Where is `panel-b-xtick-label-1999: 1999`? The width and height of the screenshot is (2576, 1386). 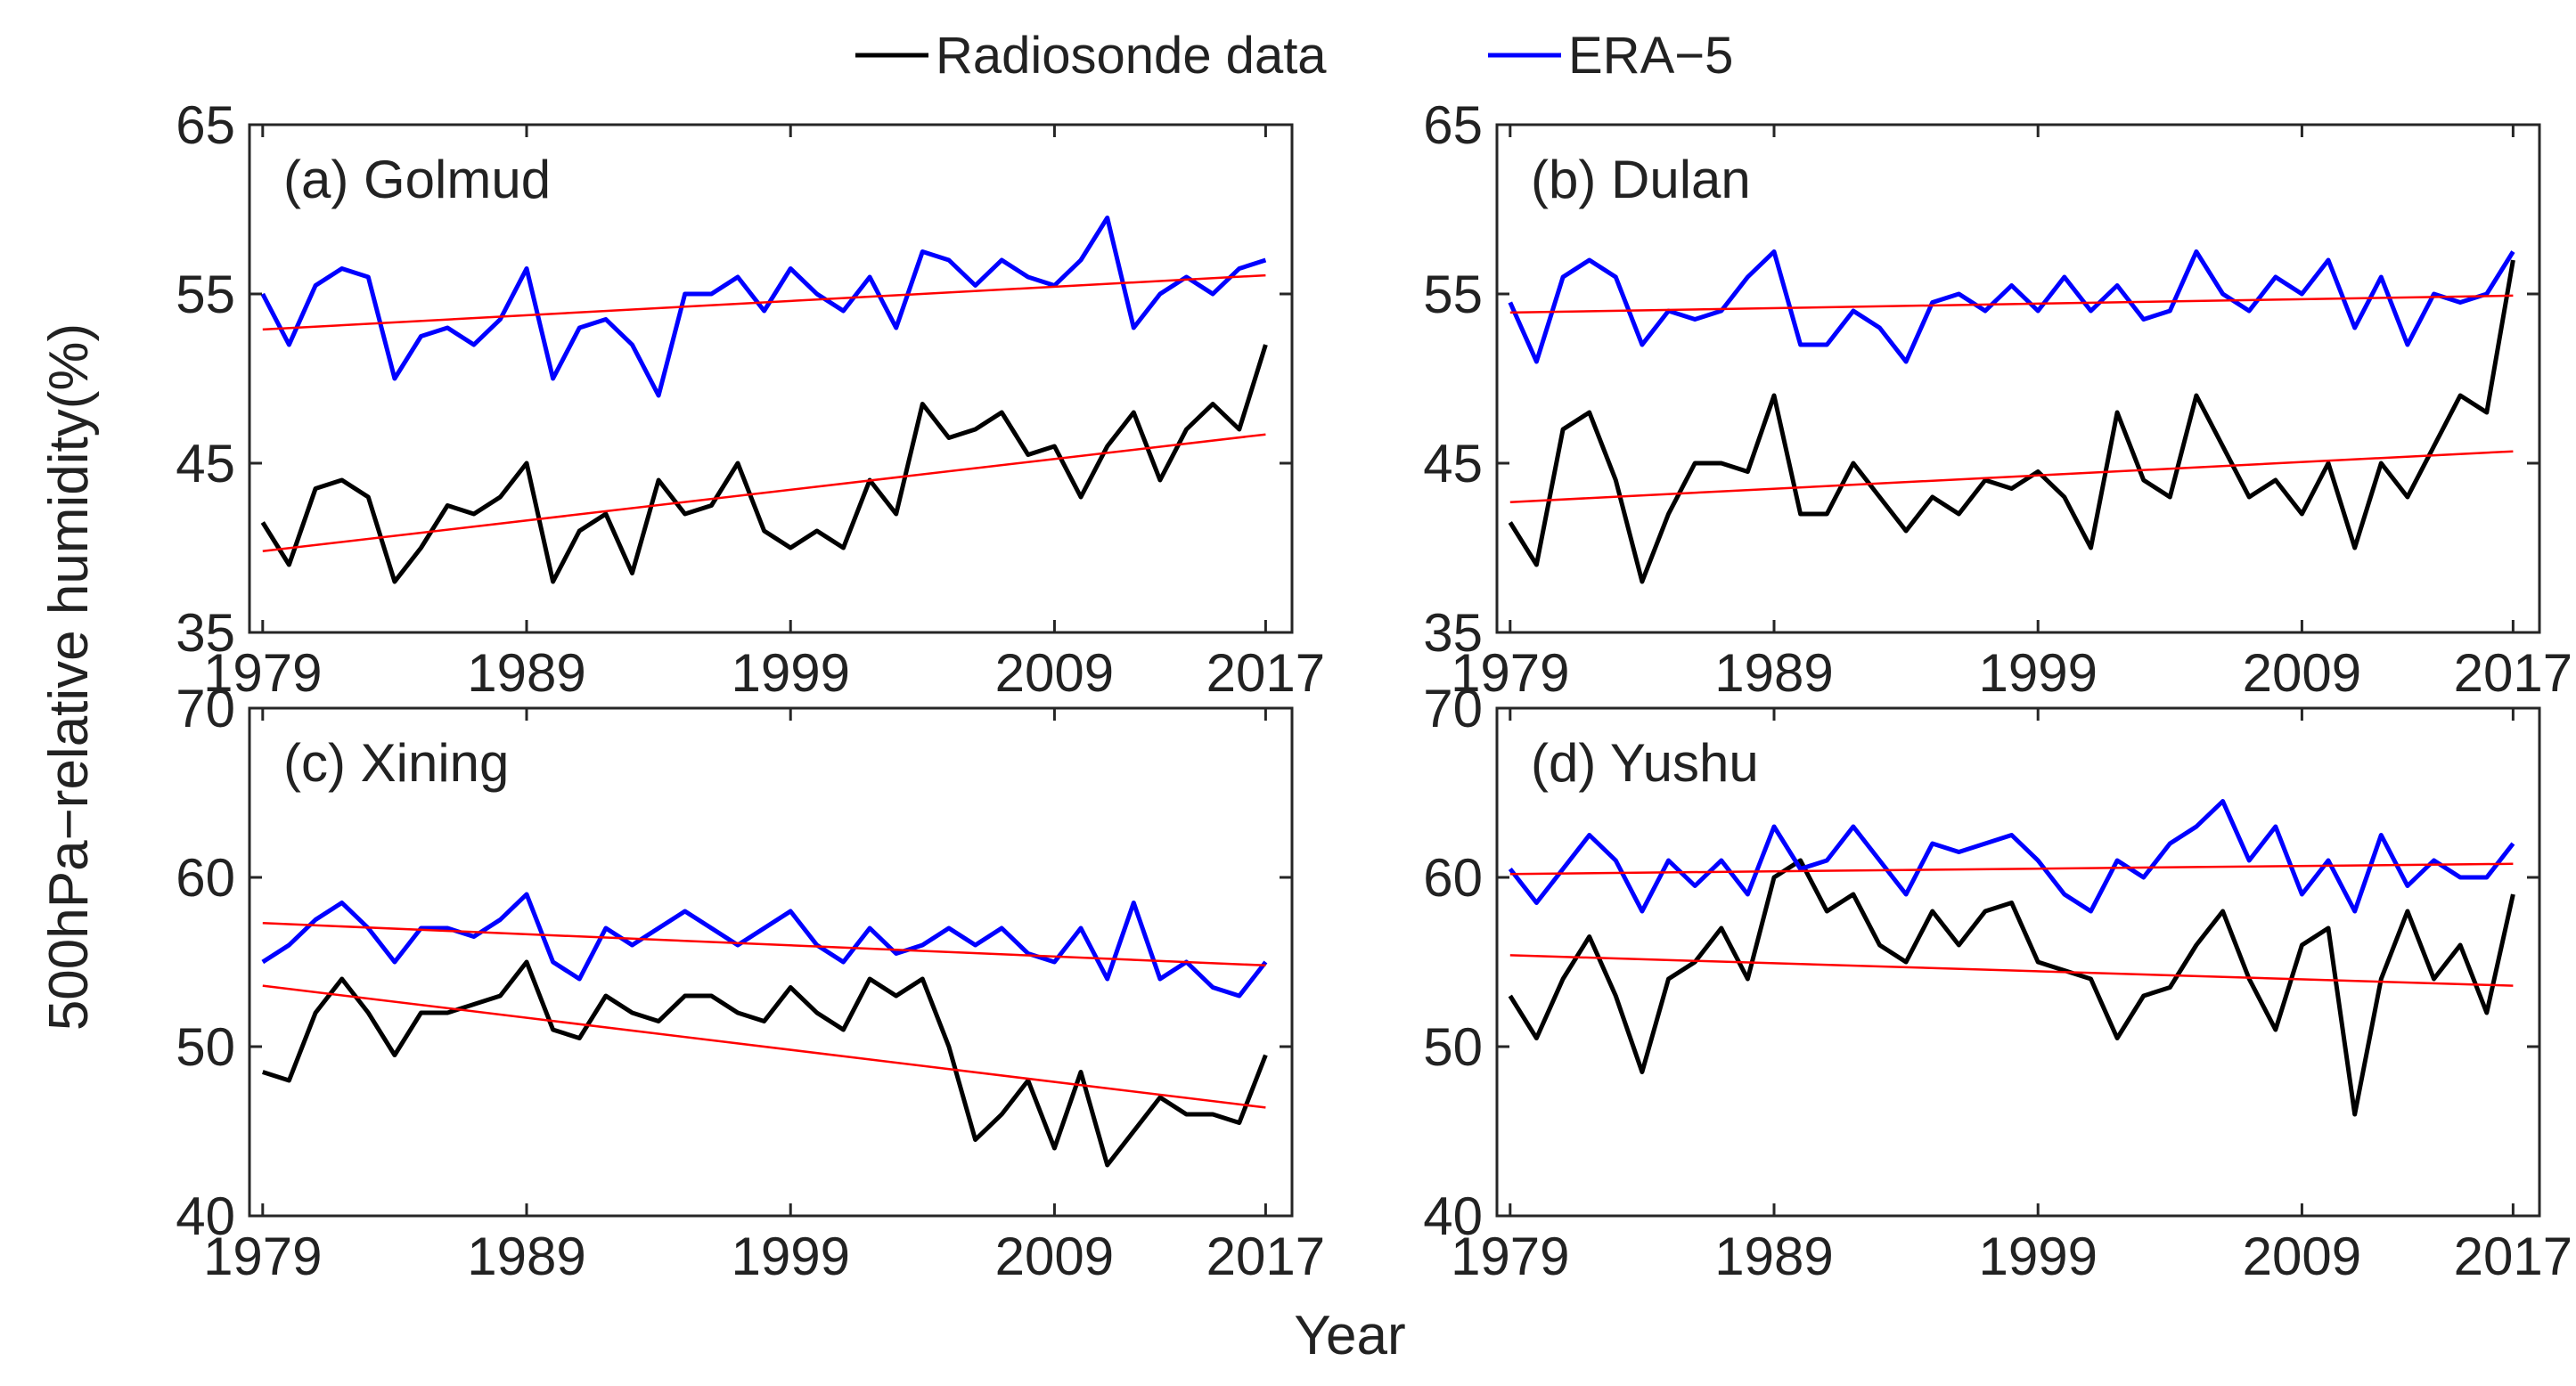 panel-b-xtick-label-1999: 1999 is located at coordinates (2037, 673).